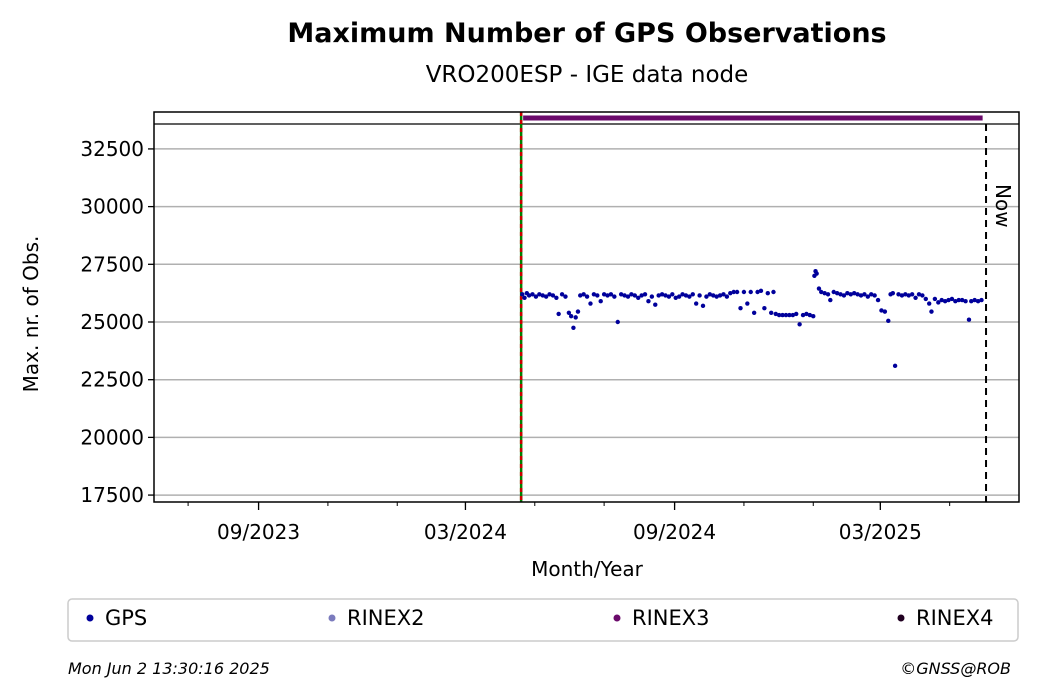 The height and width of the screenshot is (699, 1040). Describe the element at coordinates (587, 75) in the screenshot. I see `chart-subtitle: VRO200ESP - IGE data node` at that location.